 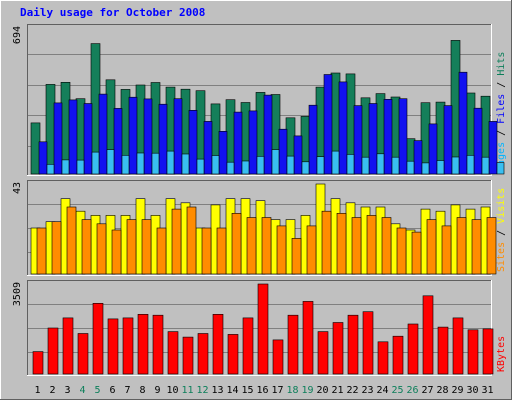 I want to click on x-tick-label: 30, so click(x=472, y=390).